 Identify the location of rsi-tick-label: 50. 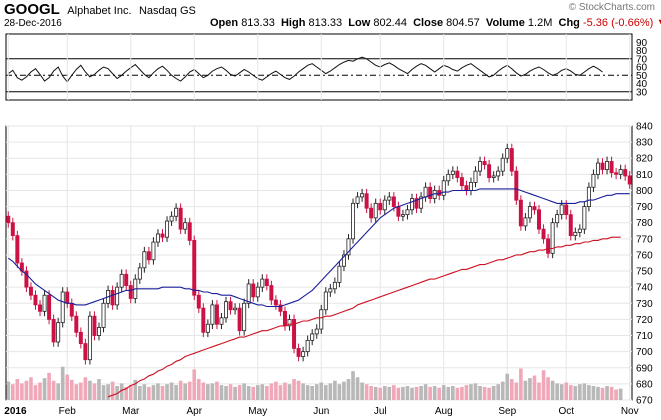
(642, 76).